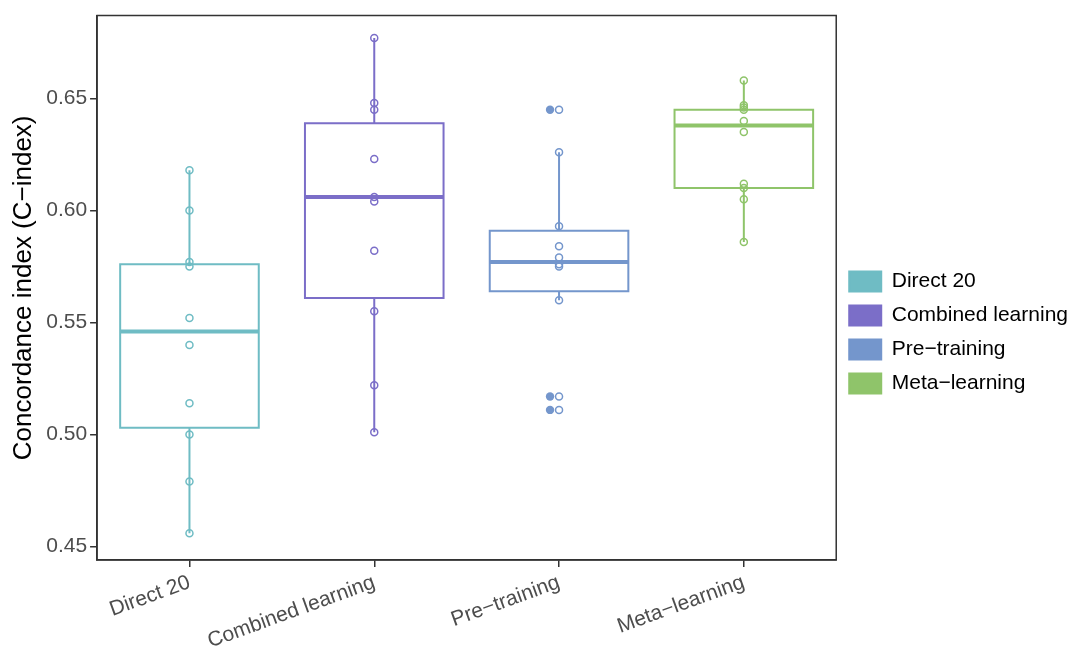  What do you see at coordinates (980, 314) in the screenshot?
I see `legend-label: Combined learning` at bounding box center [980, 314].